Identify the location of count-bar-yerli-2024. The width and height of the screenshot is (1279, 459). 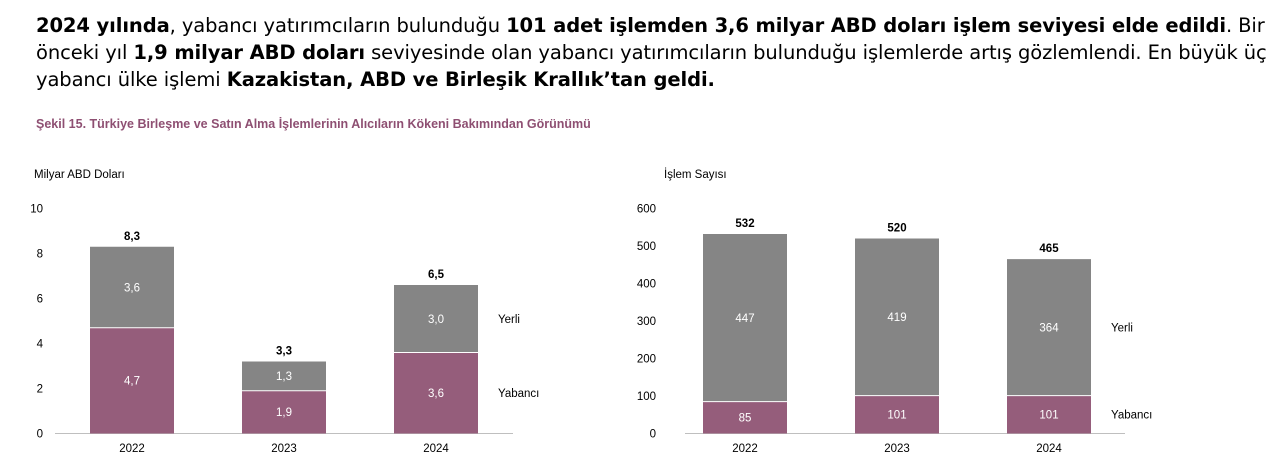
(1049, 327).